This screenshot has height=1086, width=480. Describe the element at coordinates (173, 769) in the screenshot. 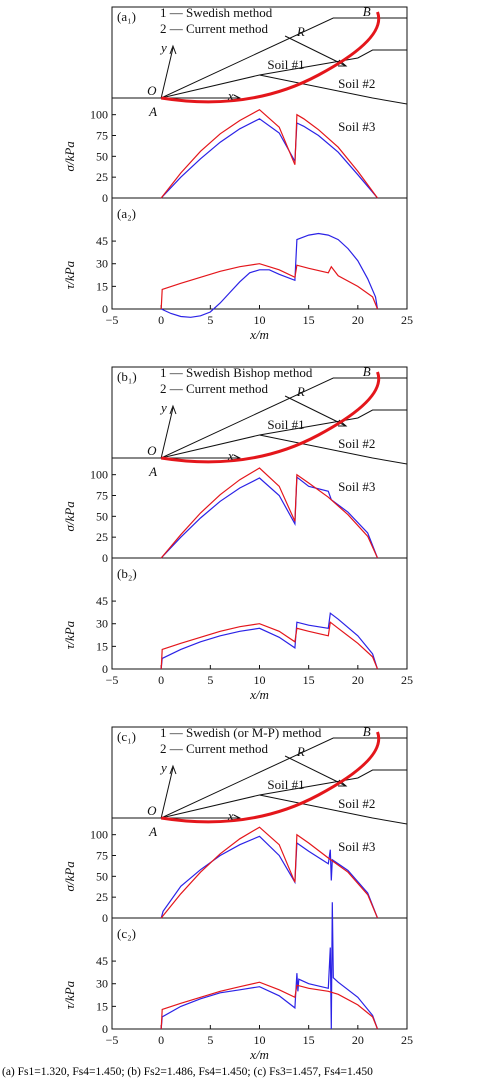

I see `y-arrowhead-icon` at that location.